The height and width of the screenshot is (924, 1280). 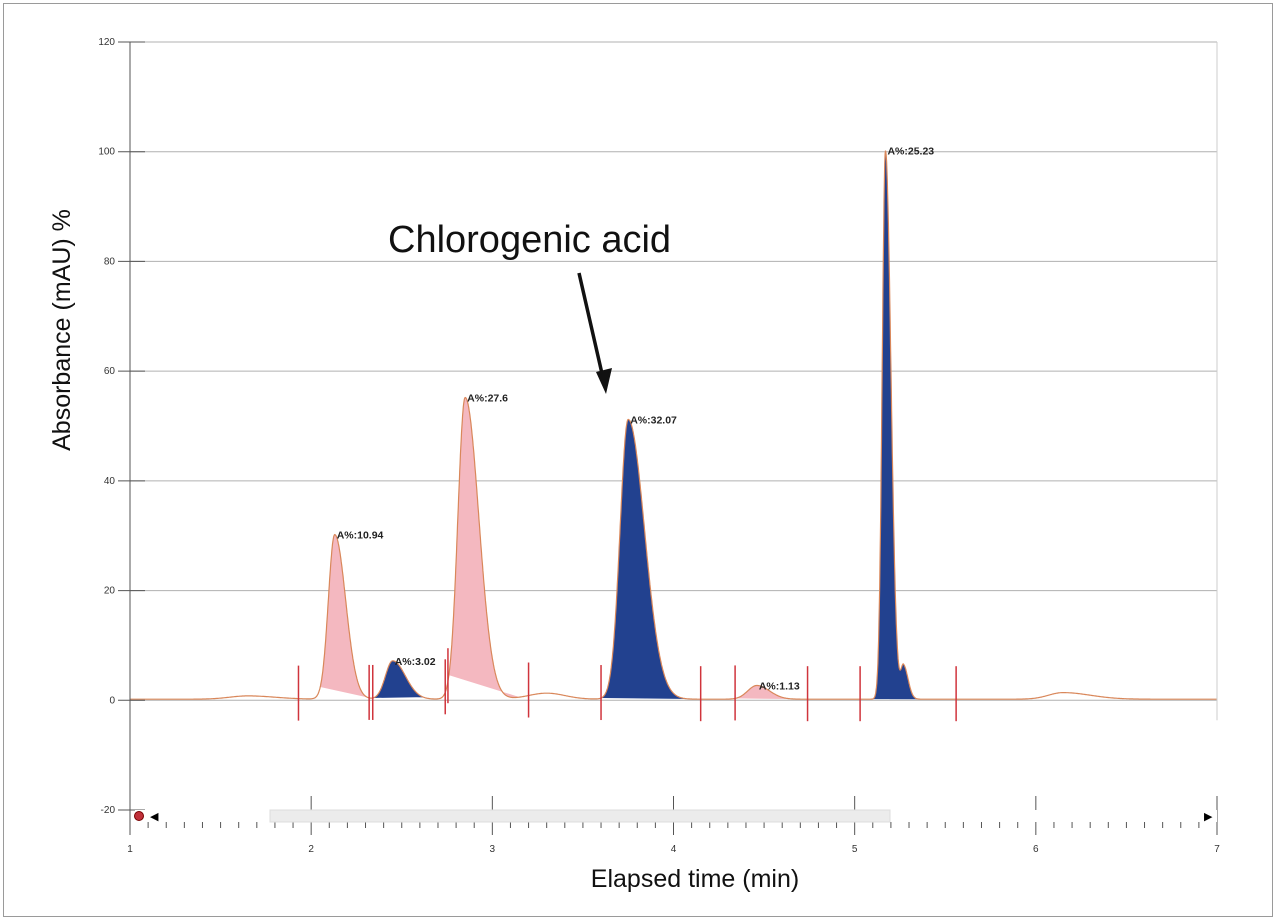 What do you see at coordinates (910, 152) in the screenshot?
I see `peak-label: A%:25.23` at bounding box center [910, 152].